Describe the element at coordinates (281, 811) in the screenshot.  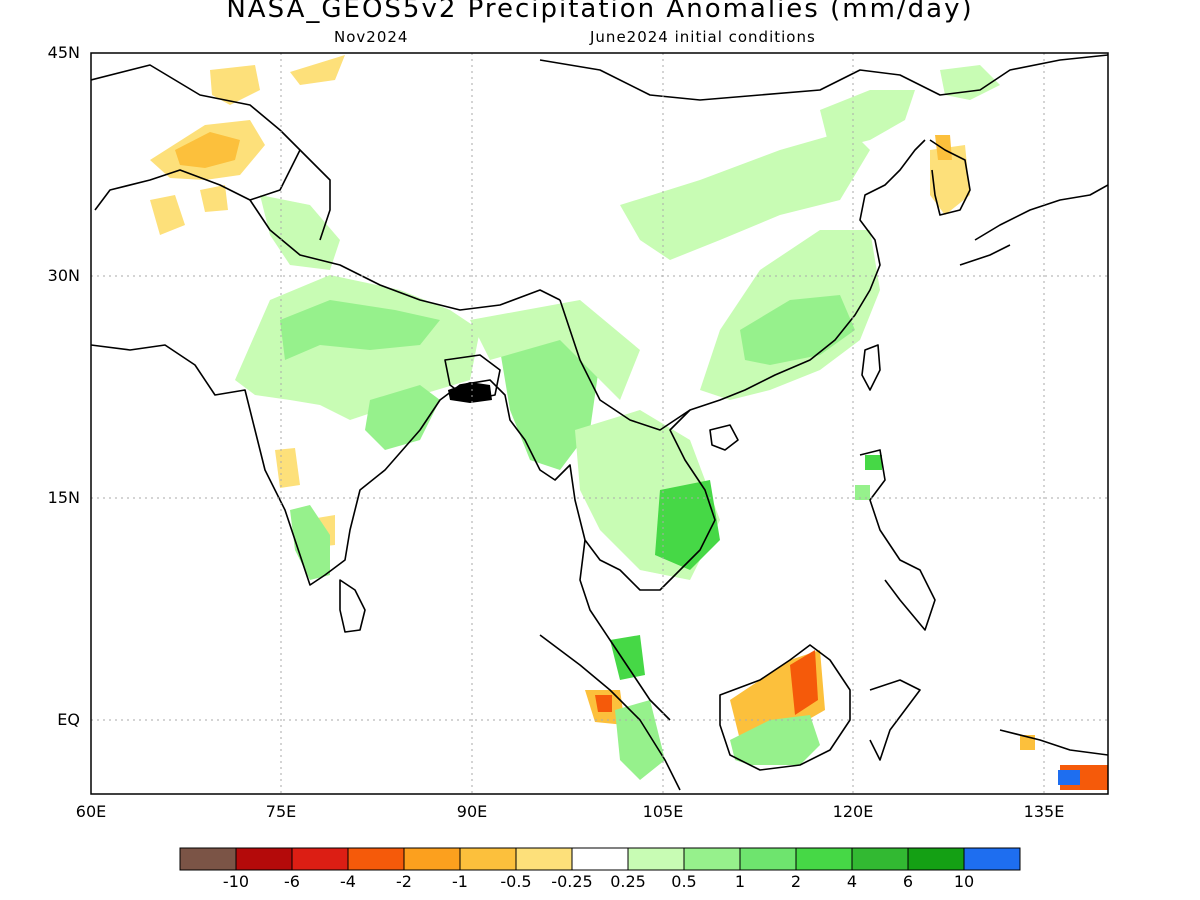
I see `lon-label-75e: 75E` at that location.